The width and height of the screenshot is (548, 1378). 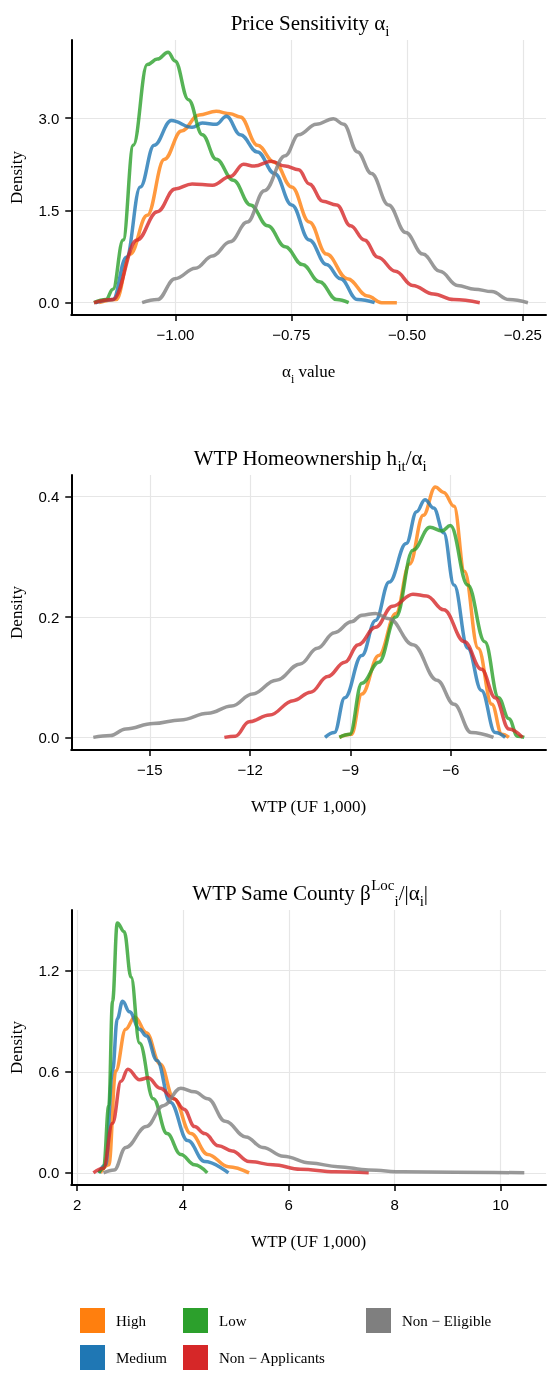 What do you see at coordinates (150, 769) in the screenshot?
I see `x-tick-label: −15` at bounding box center [150, 769].